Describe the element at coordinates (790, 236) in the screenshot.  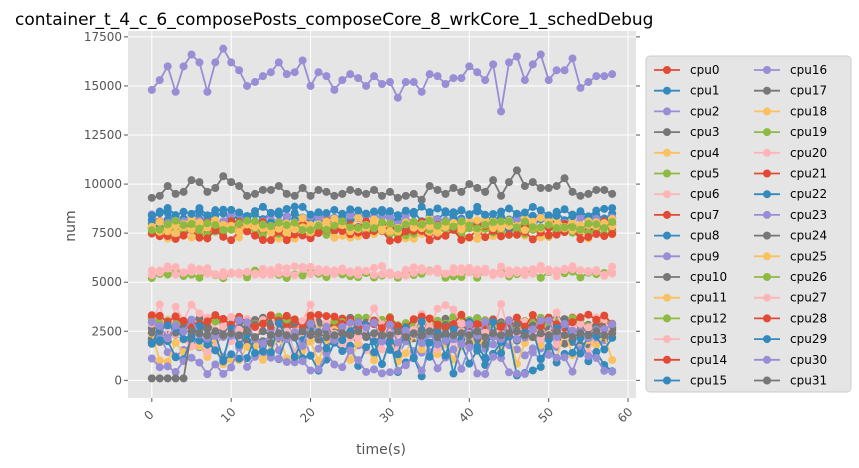
I see `legend-item-cpu24: cpu24` at that location.